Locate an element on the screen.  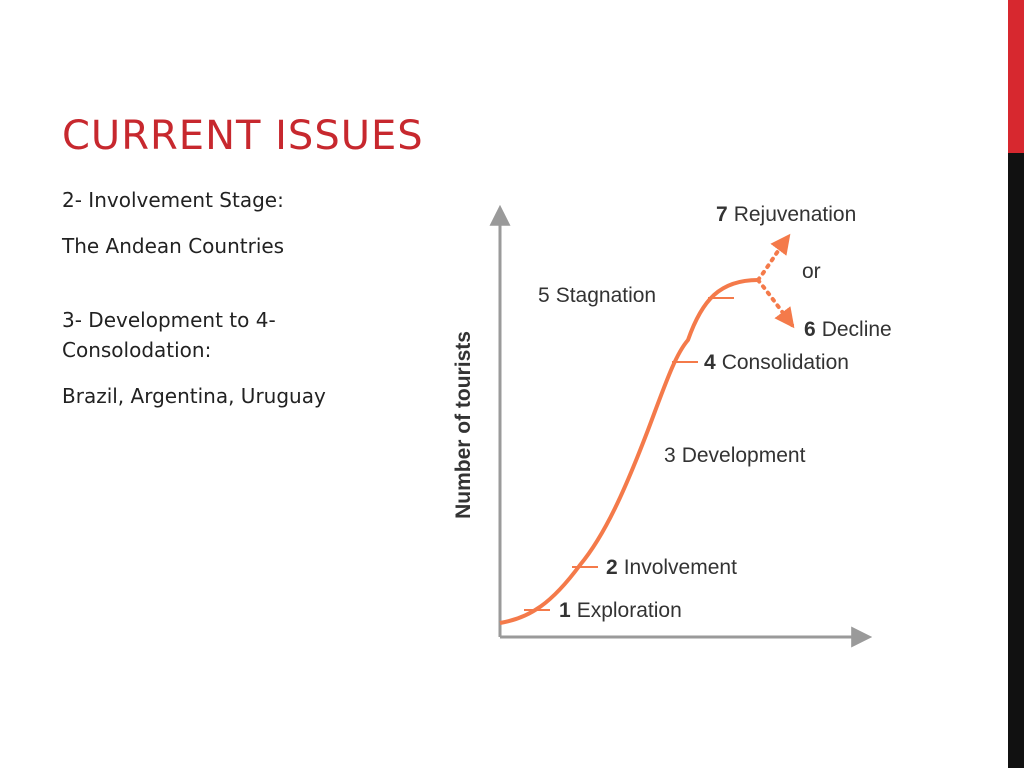
stage-5-label: 5 Stagnation is located at coordinates (597, 295).